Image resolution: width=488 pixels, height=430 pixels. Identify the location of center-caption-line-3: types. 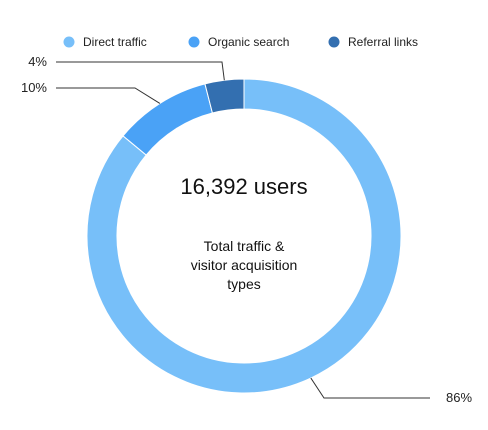
(243, 284).